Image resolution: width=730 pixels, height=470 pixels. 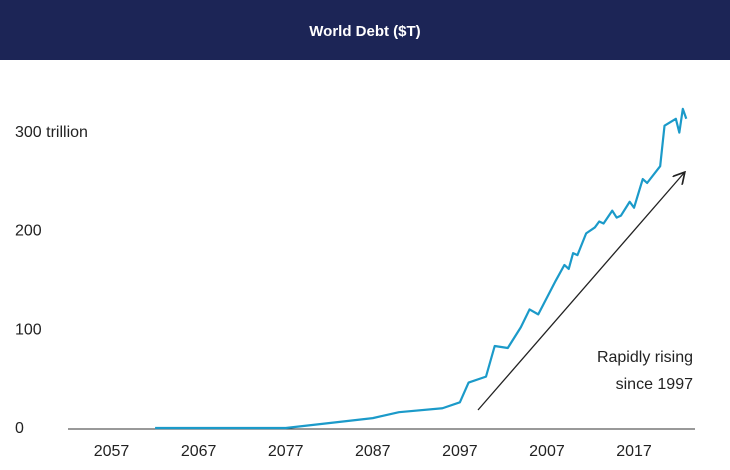 I want to click on y-tick-label: 0, so click(x=19, y=428).